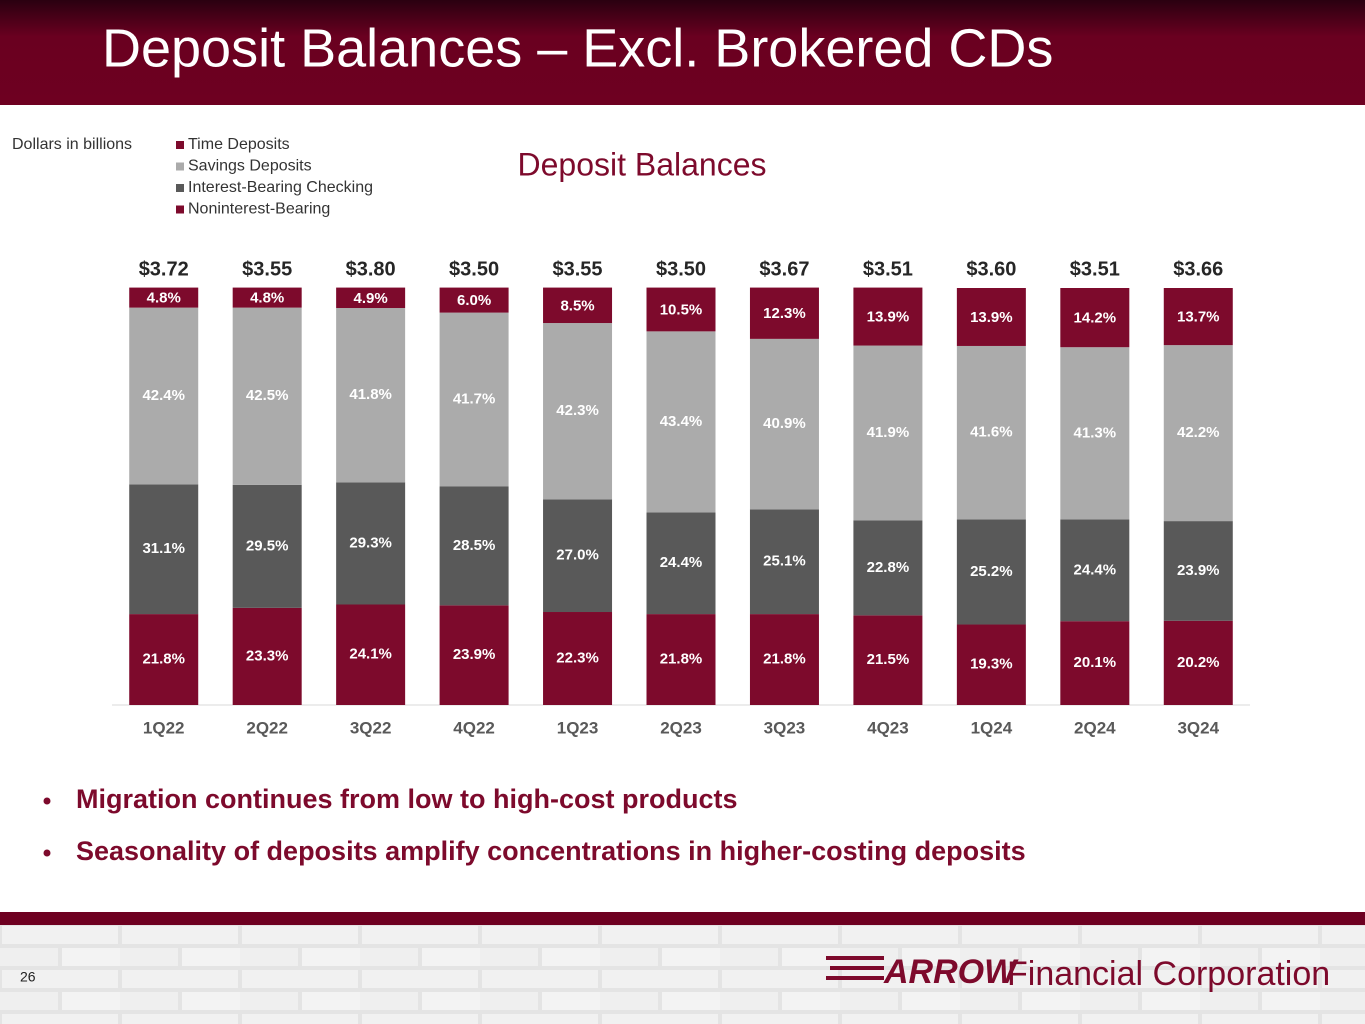 The width and height of the screenshot is (1365, 1024). I want to click on data-label: 42.3%, so click(577, 410).